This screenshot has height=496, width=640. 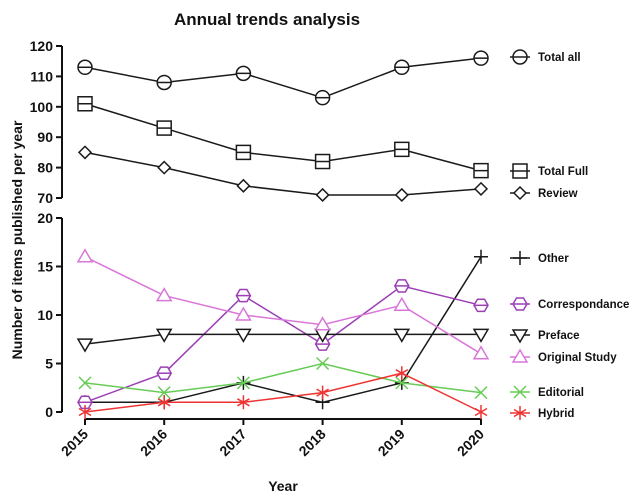 I want to click on x-tick-label: 2019, so click(x=391, y=442).